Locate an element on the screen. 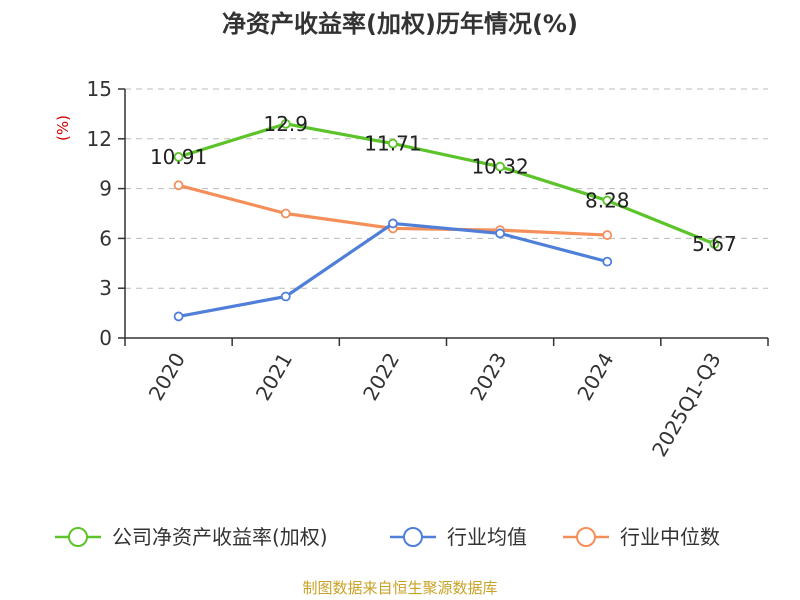 The width and height of the screenshot is (800, 600). legend-item-1: 行业均值 is located at coordinates (458, 537).